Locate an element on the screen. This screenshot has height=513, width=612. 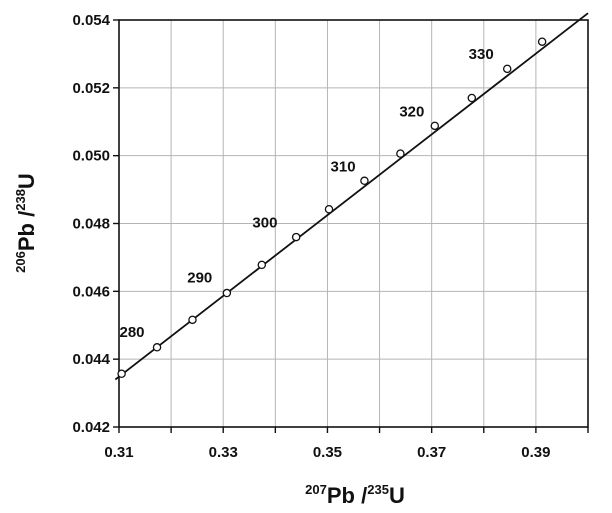
x-tick-label: 0.35 is located at coordinates (327, 452).